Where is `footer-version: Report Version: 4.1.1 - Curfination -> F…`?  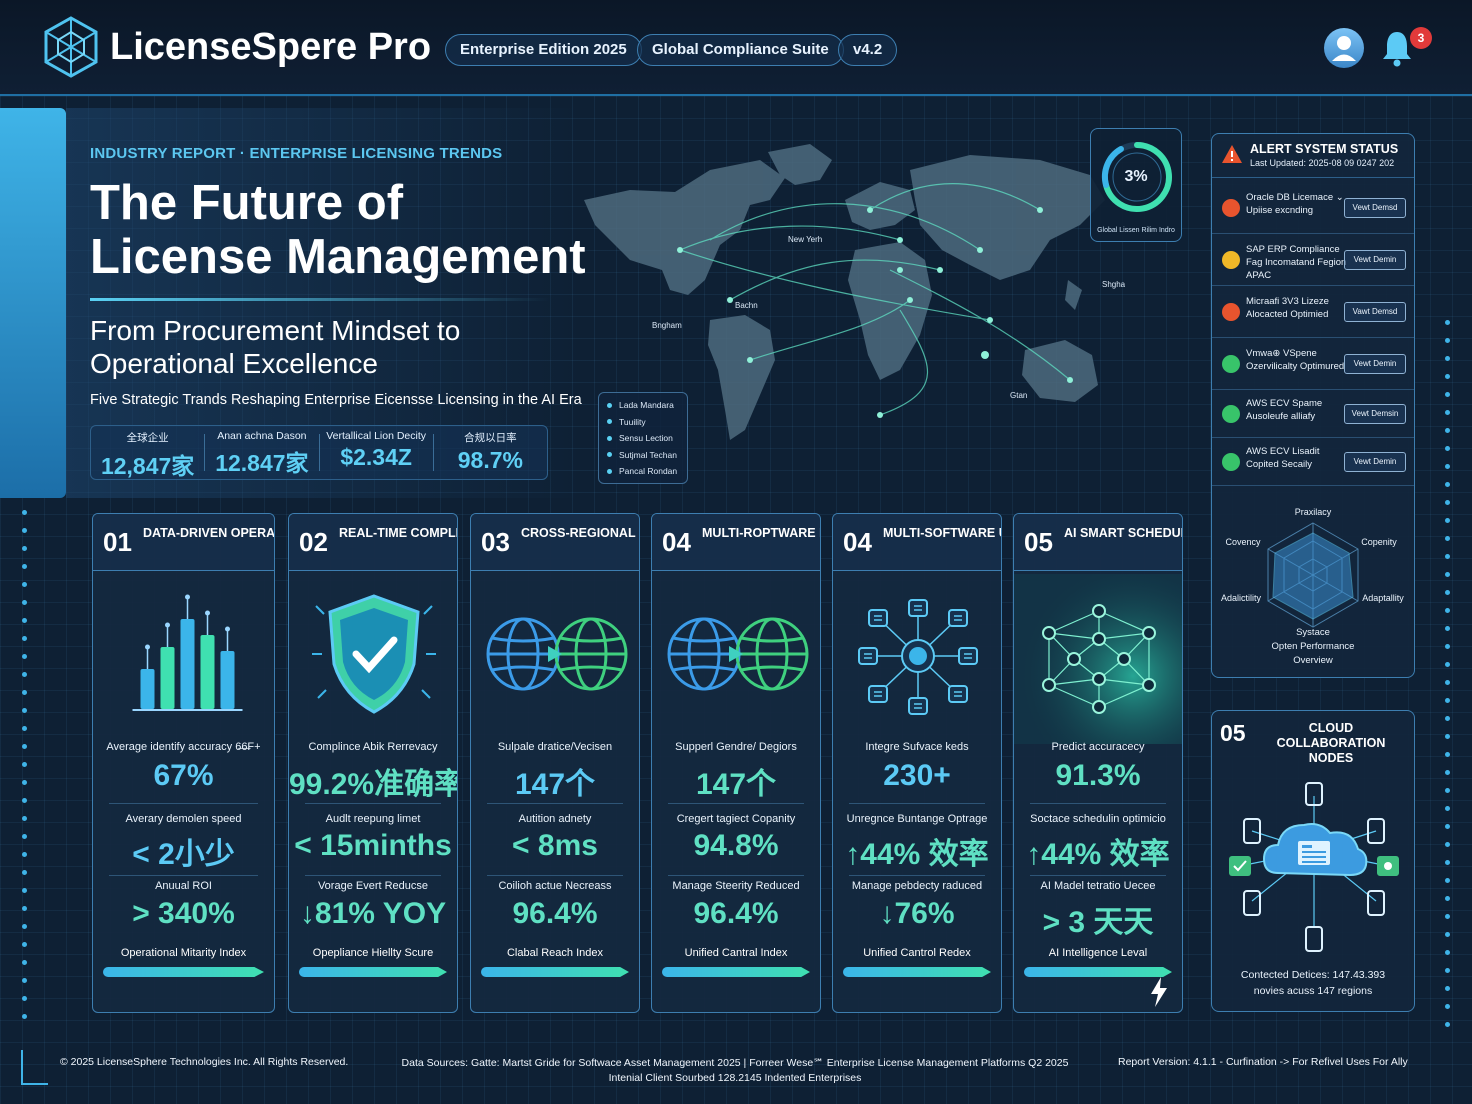
footer-version: Report Version: 4.1.1 - Curfination -> F… is located at coordinates (1263, 1062).